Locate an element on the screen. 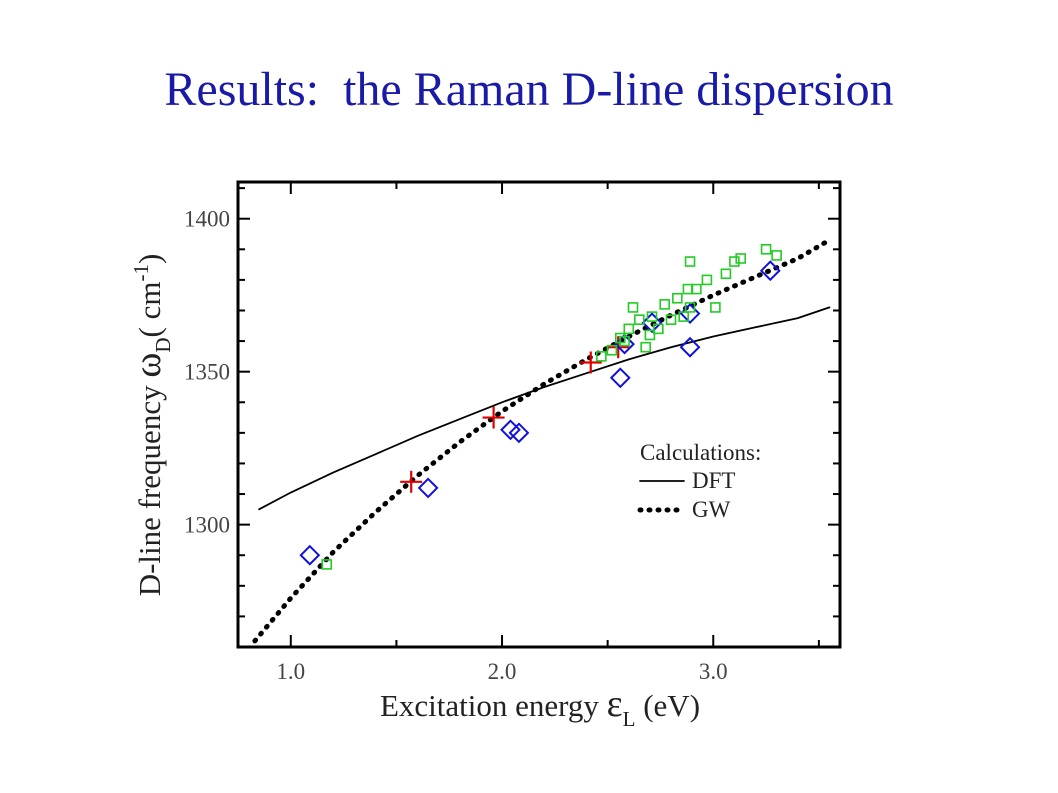 This screenshot has width=1058, height=793. x-tick-label: 3.0 is located at coordinates (713, 671).